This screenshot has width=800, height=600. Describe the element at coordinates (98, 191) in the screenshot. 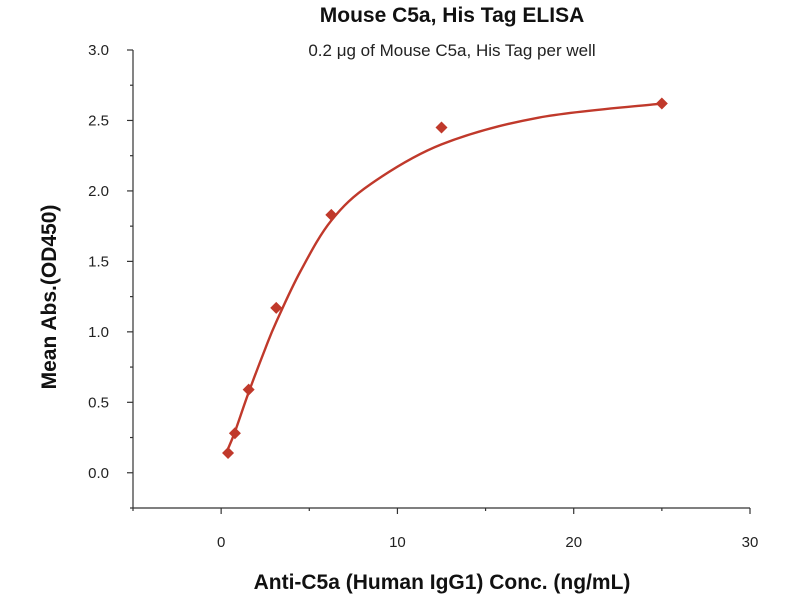

I see `y-tick-label: 2.0` at that location.